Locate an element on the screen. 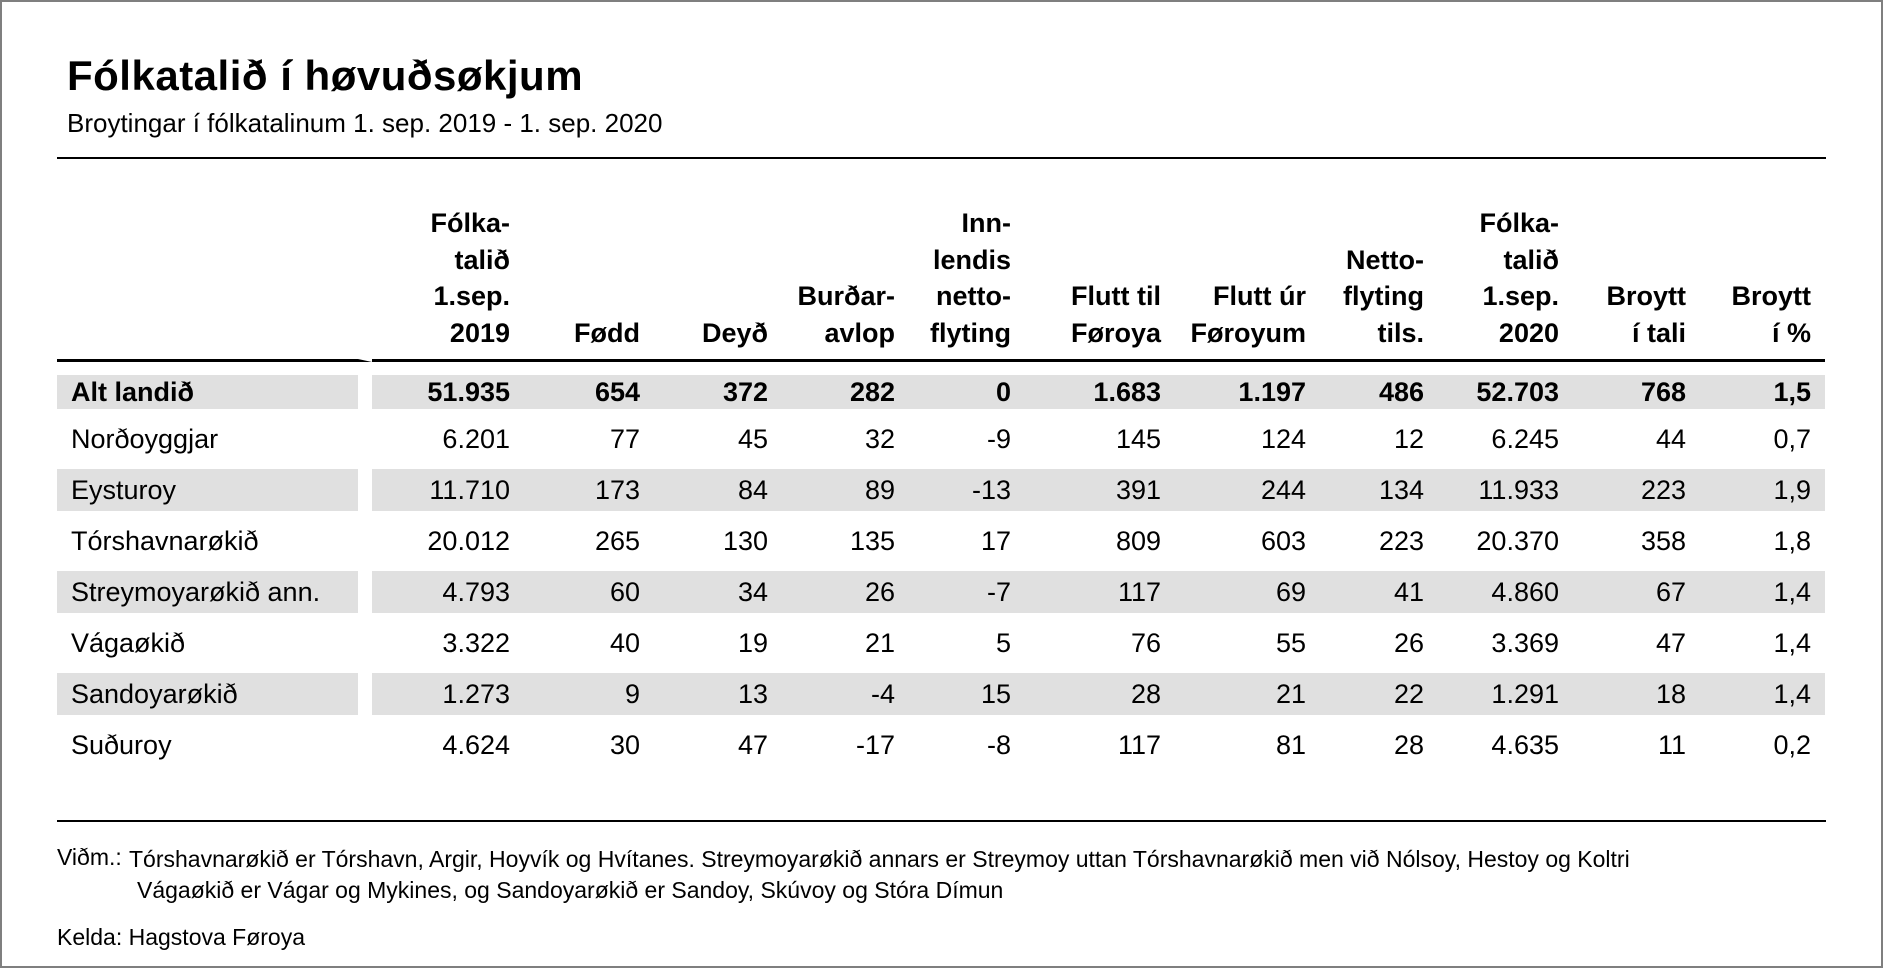  region-cell: Suðuroy is located at coordinates (121, 744).